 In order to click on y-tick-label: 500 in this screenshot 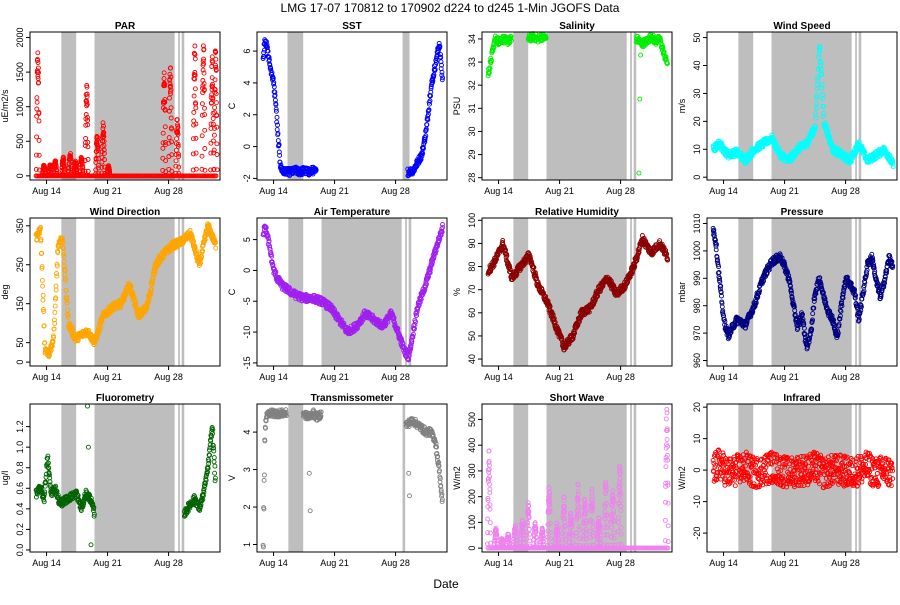, I will do `click(20, 141)`.